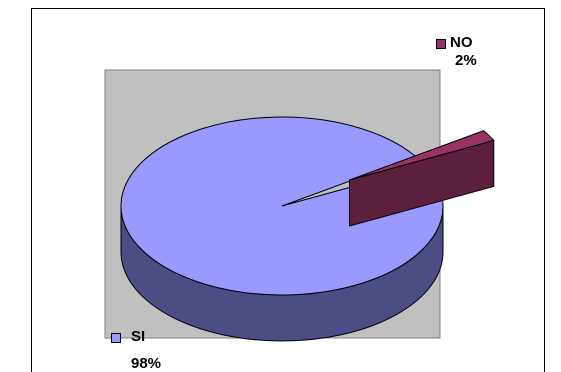  I want to click on category-label-no: NO, so click(461, 42).